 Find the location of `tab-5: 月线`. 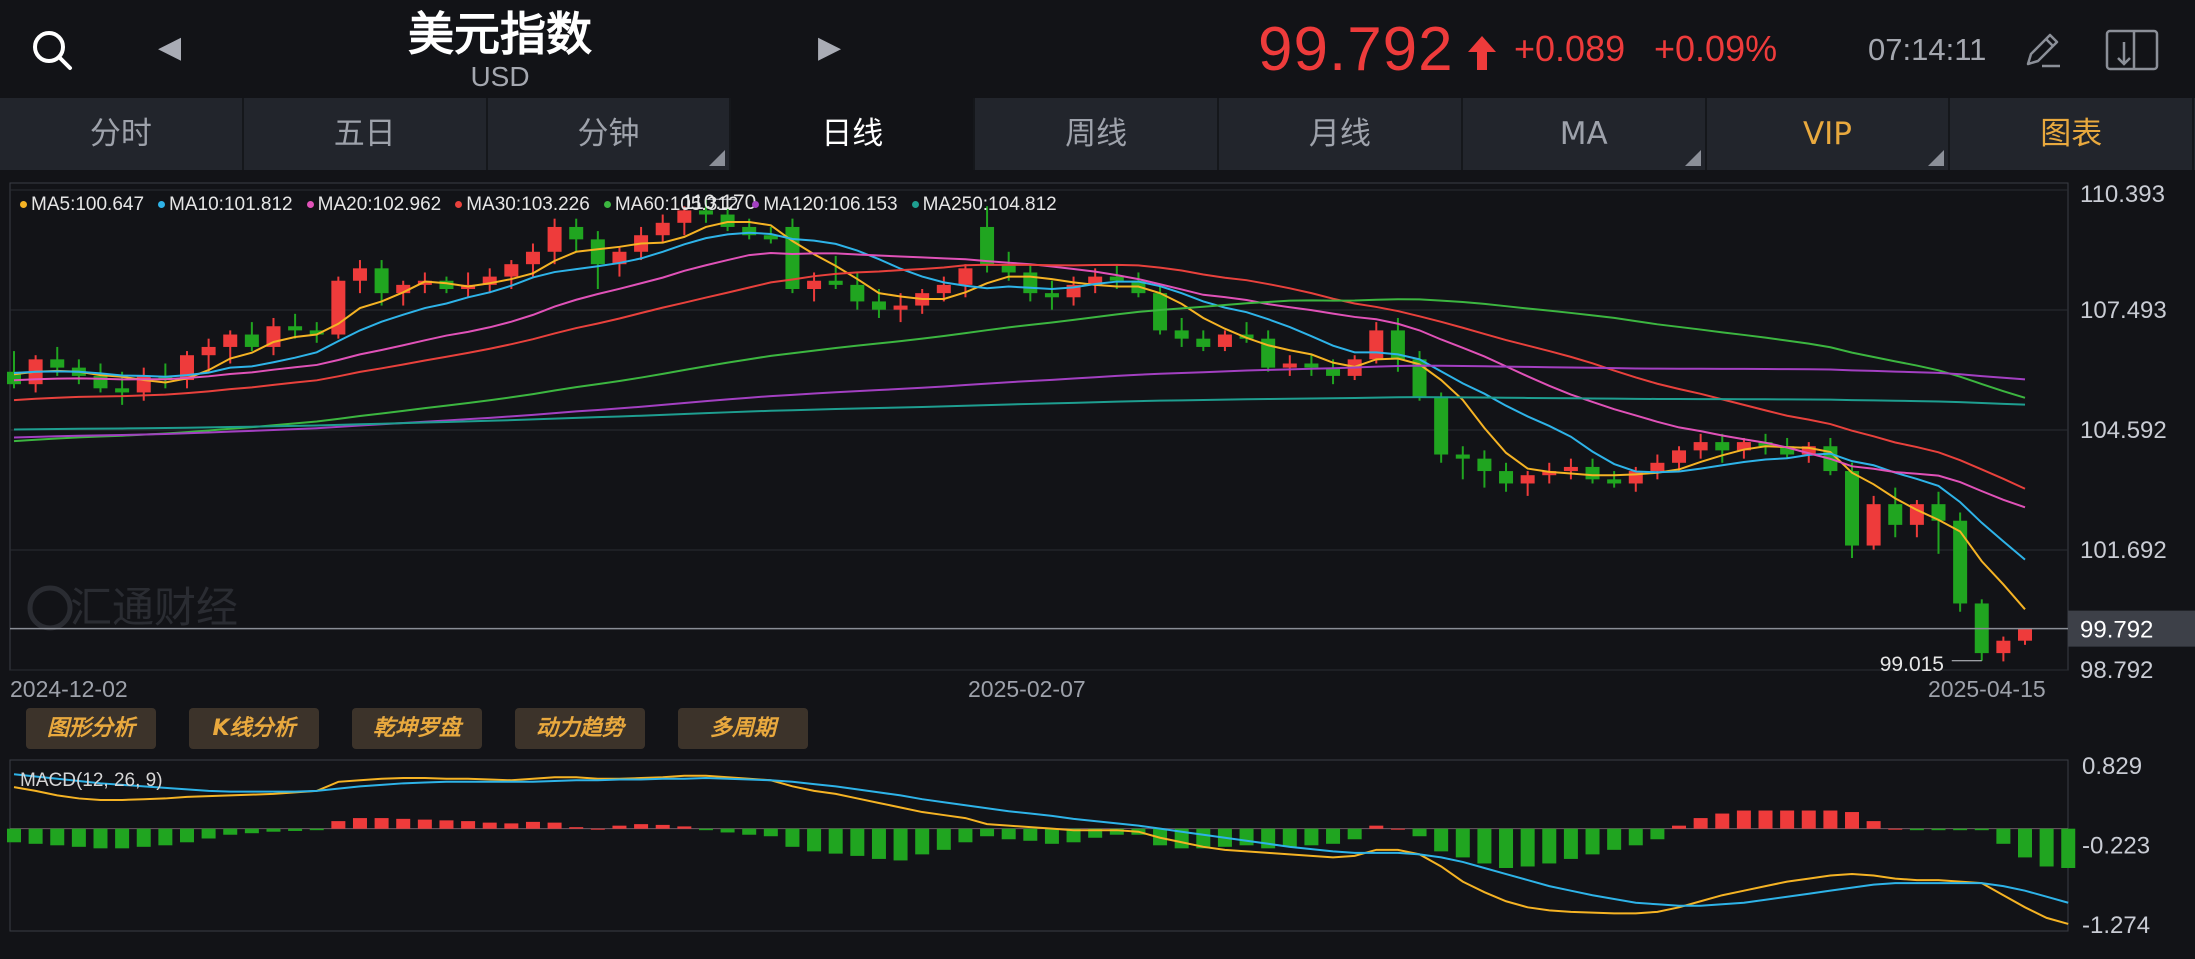

tab-5: 月线 is located at coordinates (1341, 134).